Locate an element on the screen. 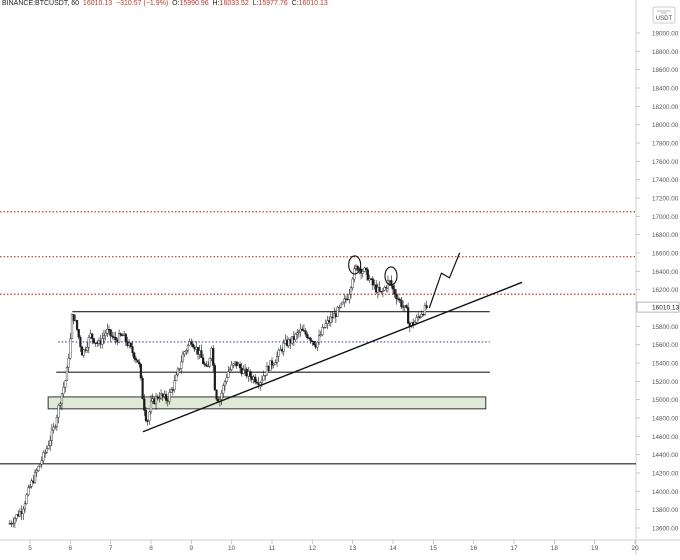 This screenshot has height=560, width=680. time-tick-label: 11 is located at coordinates (272, 548).